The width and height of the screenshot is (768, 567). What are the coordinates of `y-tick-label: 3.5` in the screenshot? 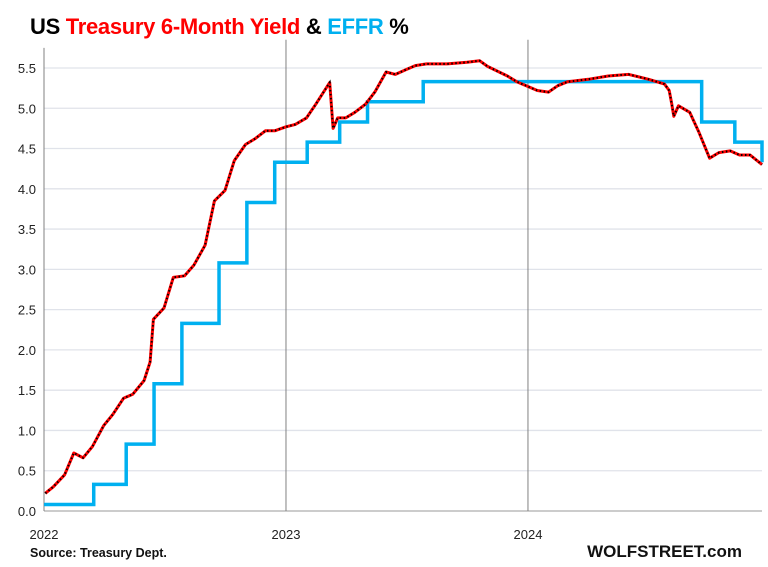 It's located at (27, 229).